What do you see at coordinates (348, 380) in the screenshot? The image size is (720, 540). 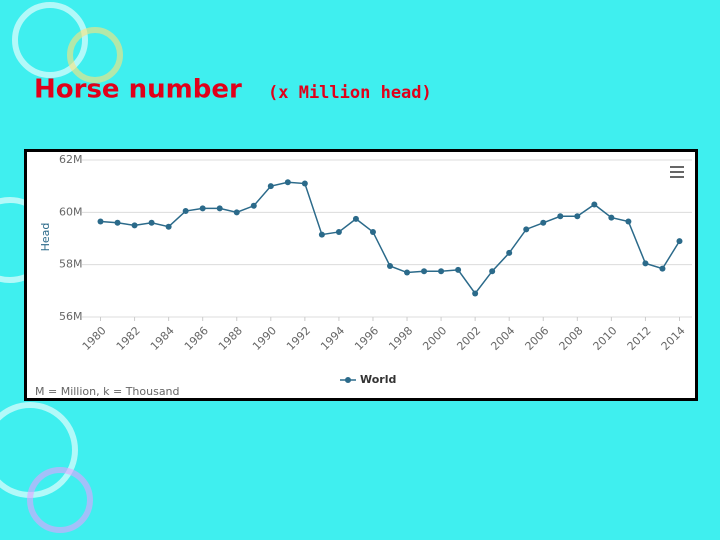 I see `legend-marker` at bounding box center [348, 380].